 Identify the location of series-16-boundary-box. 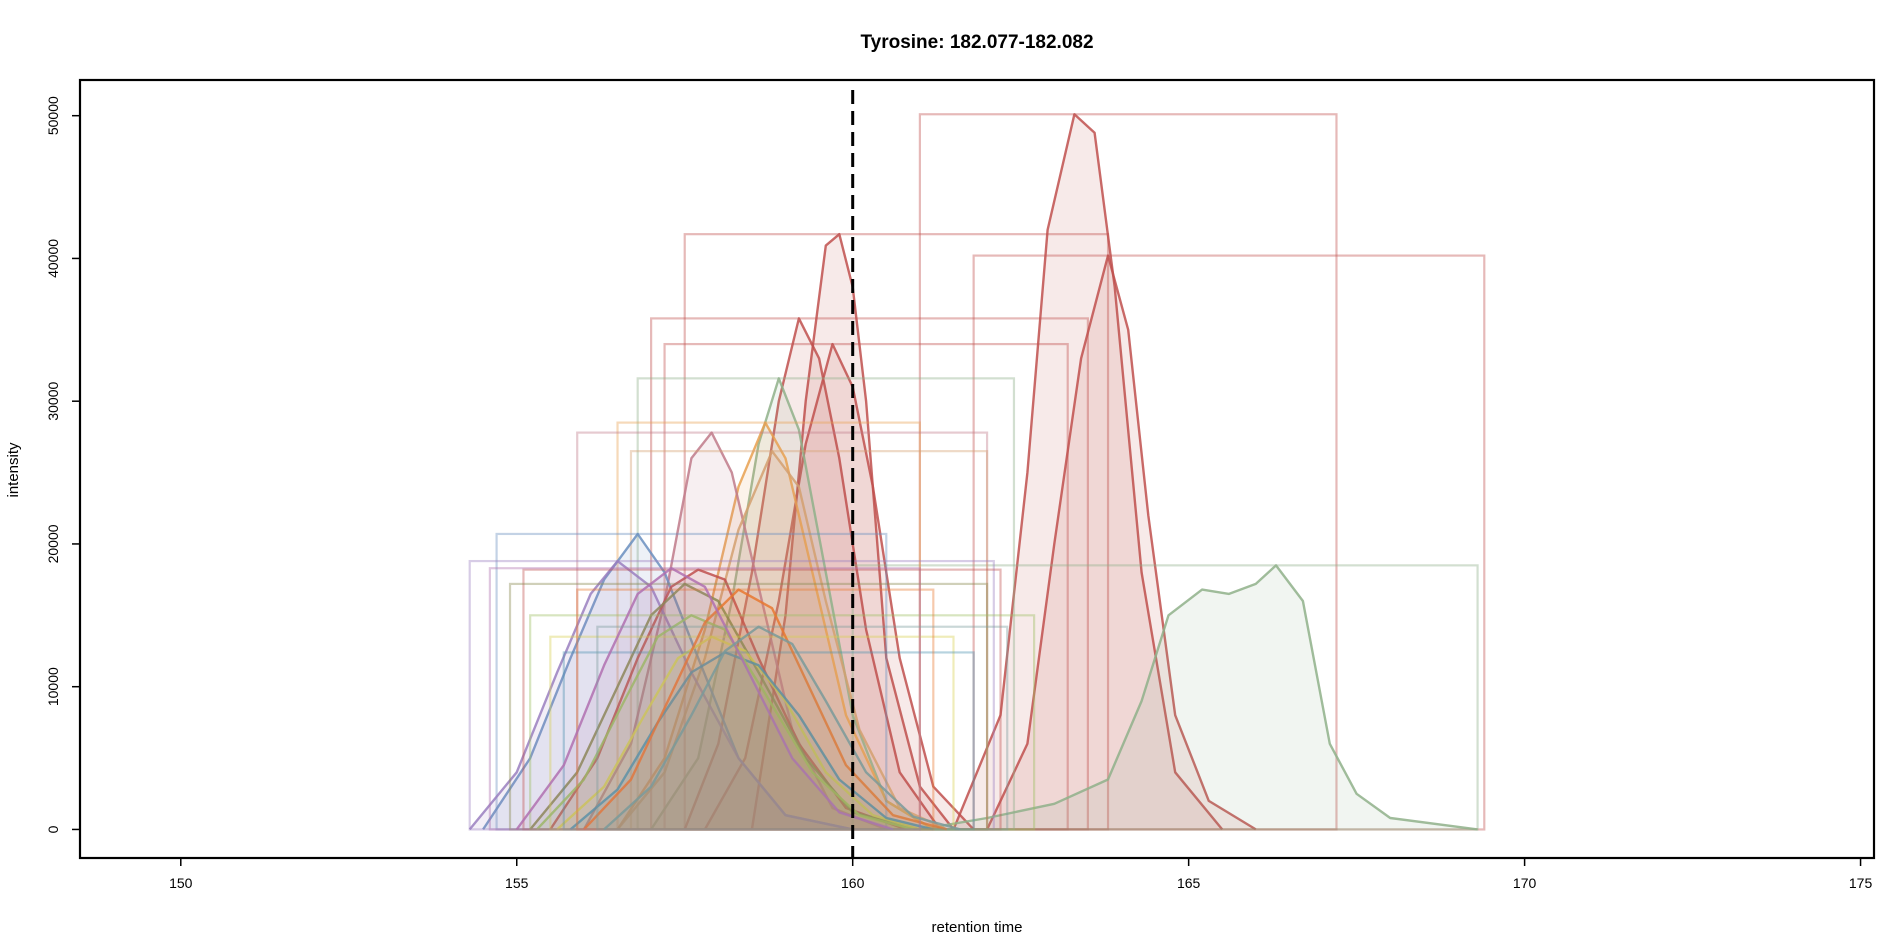
(768, 741).